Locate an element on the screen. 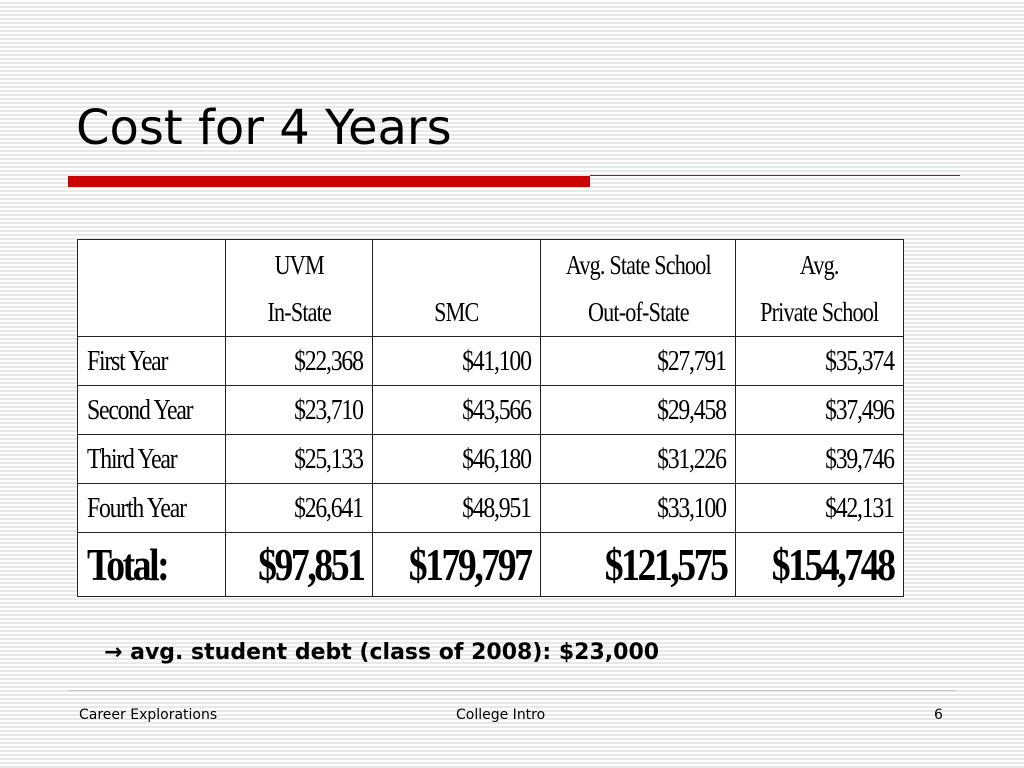 The height and width of the screenshot is (768, 1024). total-value: $97,851 is located at coordinates (311, 564).